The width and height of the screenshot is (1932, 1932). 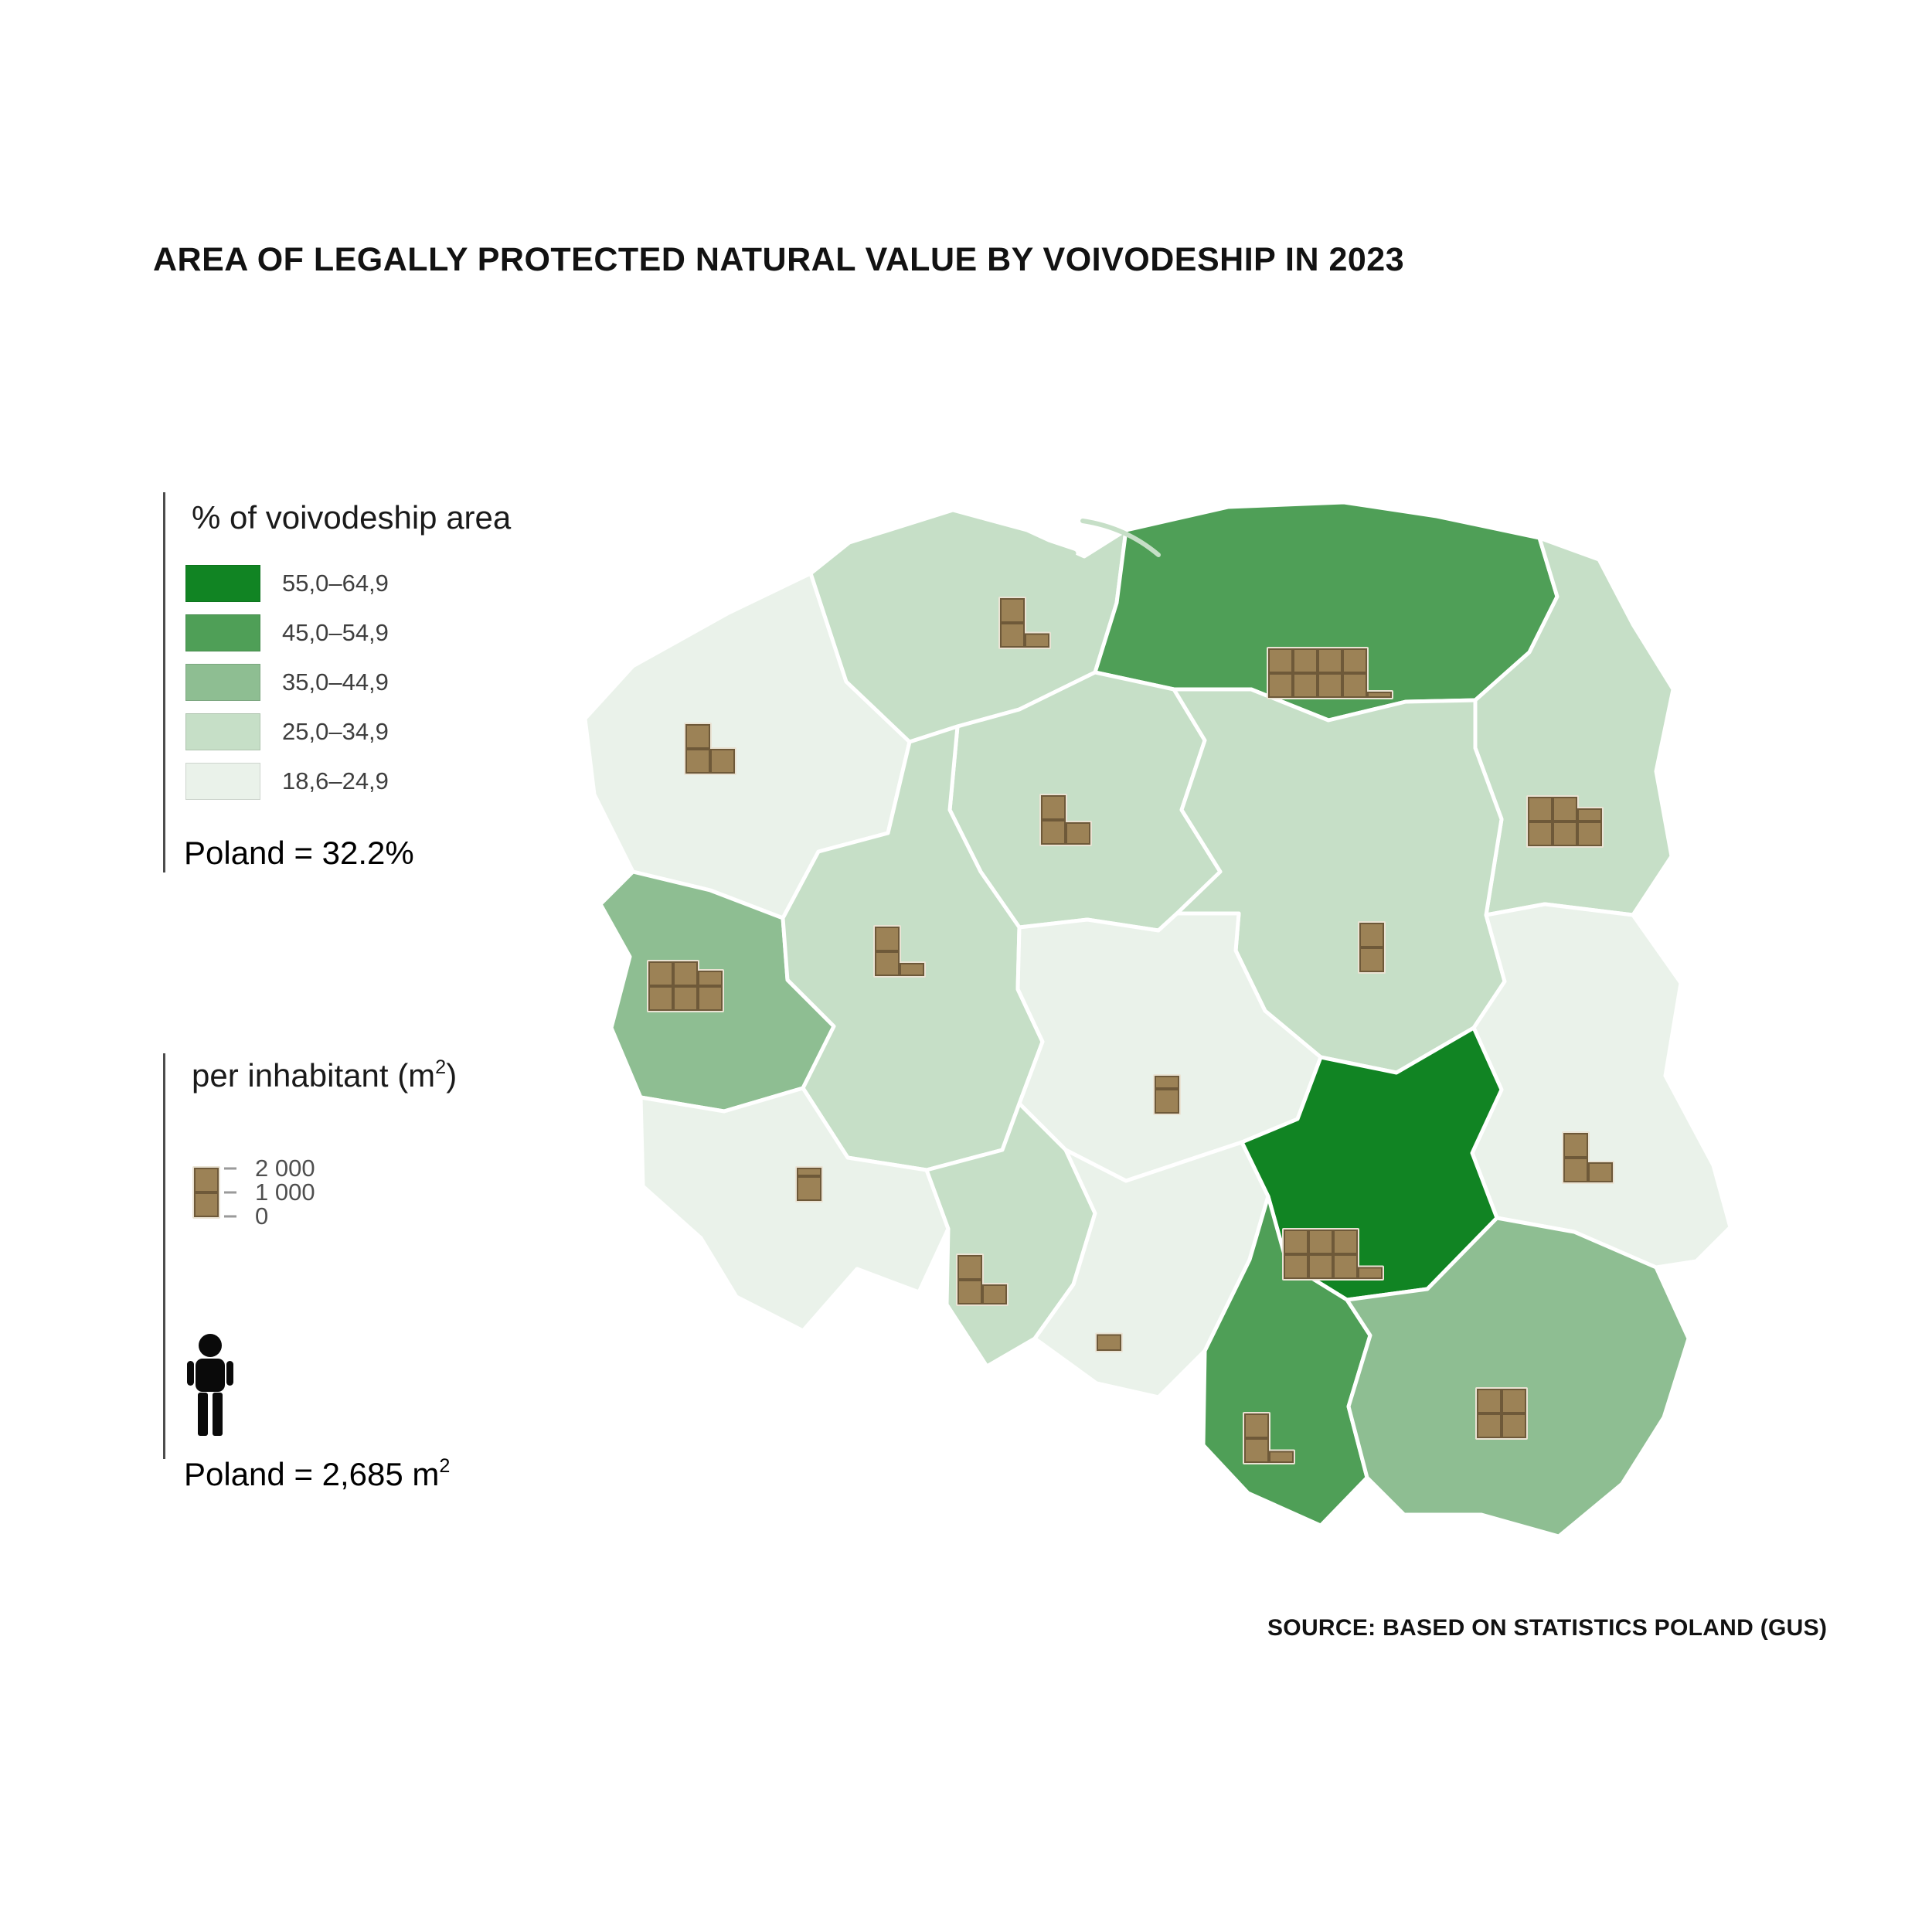 I want to click on legend-class-row: 55,0–64,9, so click(x=287, y=584).